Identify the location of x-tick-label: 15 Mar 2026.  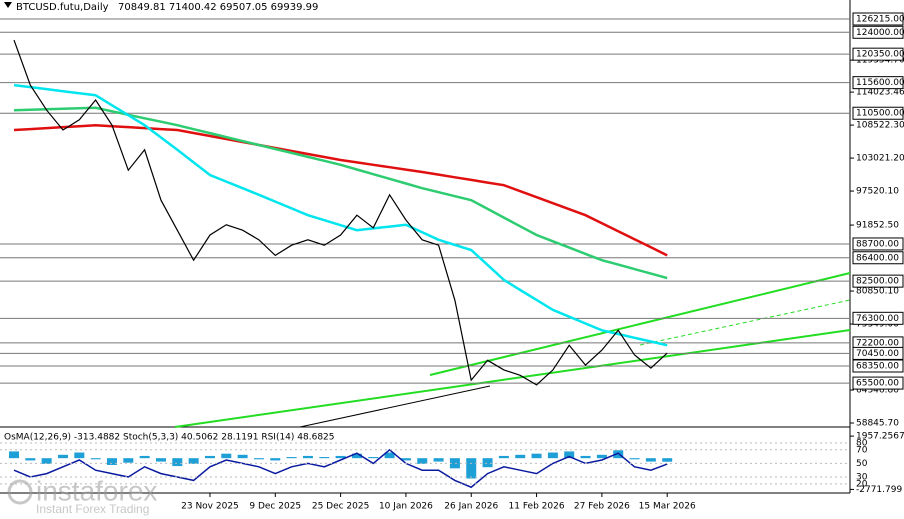
(667, 507).